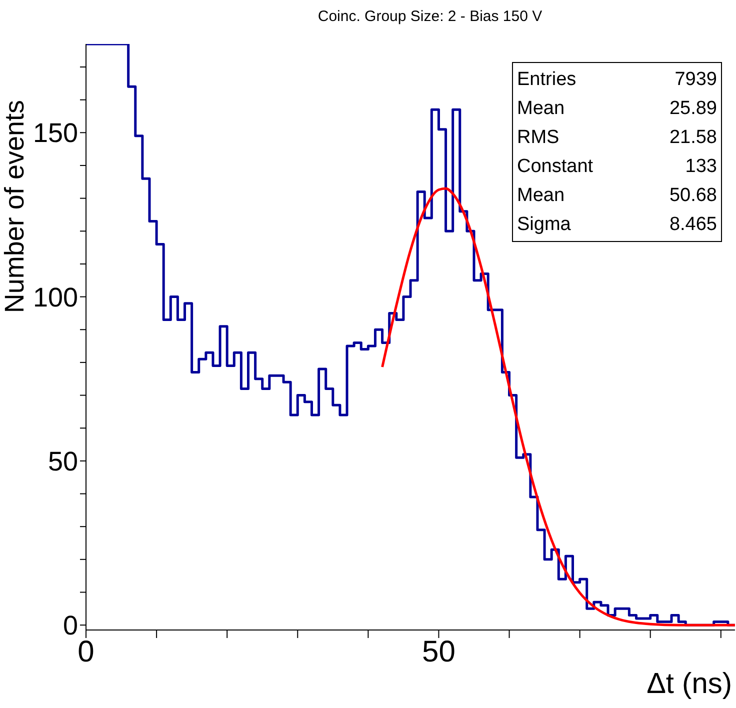 The width and height of the screenshot is (736, 708). What do you see at coordinates (55, 133) in the screenshot?
I see `y-tick-label: 150` at bounding box center [55, 133].